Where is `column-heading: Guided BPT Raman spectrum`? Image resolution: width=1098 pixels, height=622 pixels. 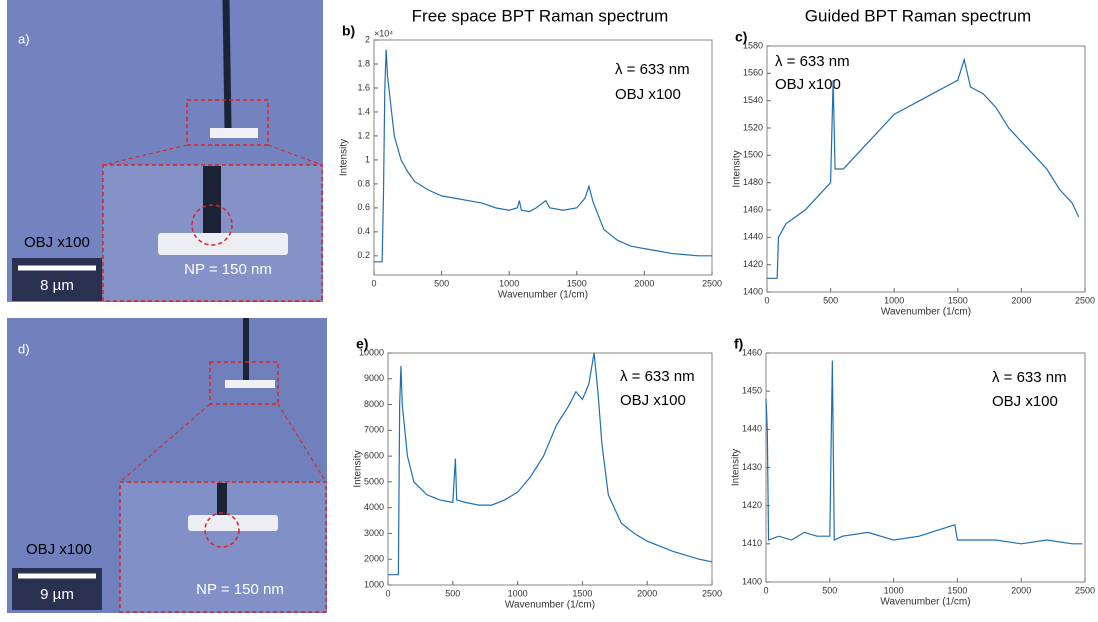
column-heading: Guided BPT Raman spectrum is located at coordinates (918, 15).